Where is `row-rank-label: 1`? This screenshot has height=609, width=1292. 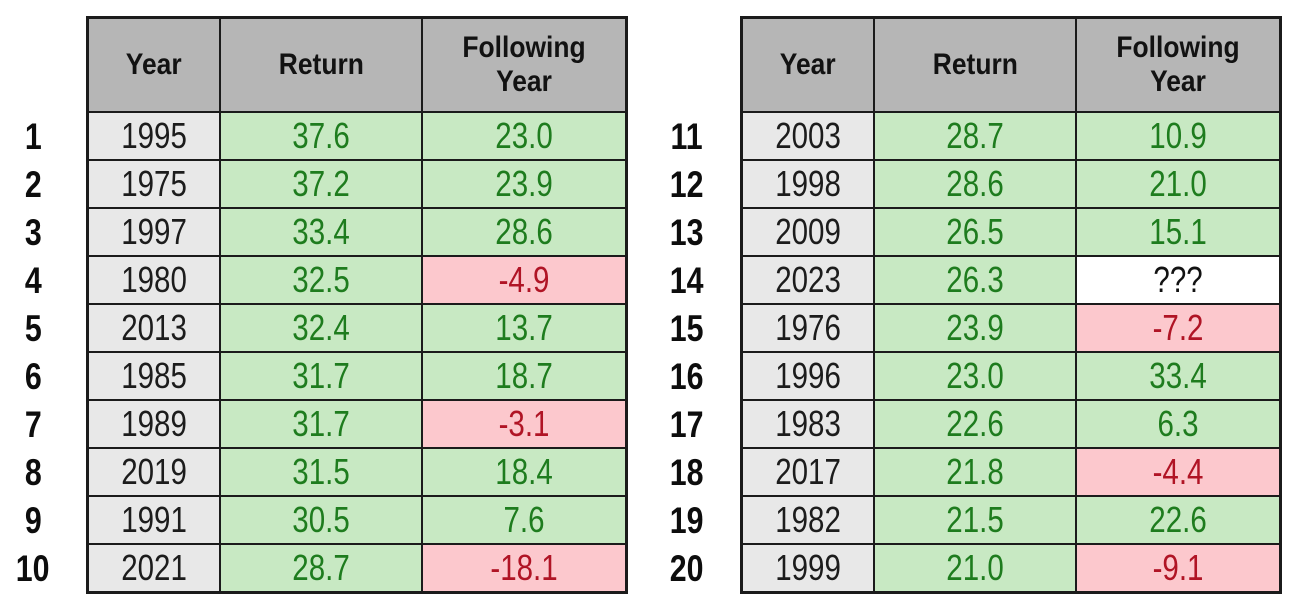
row-rank-label: 1 is located at coordinates (33, 136).